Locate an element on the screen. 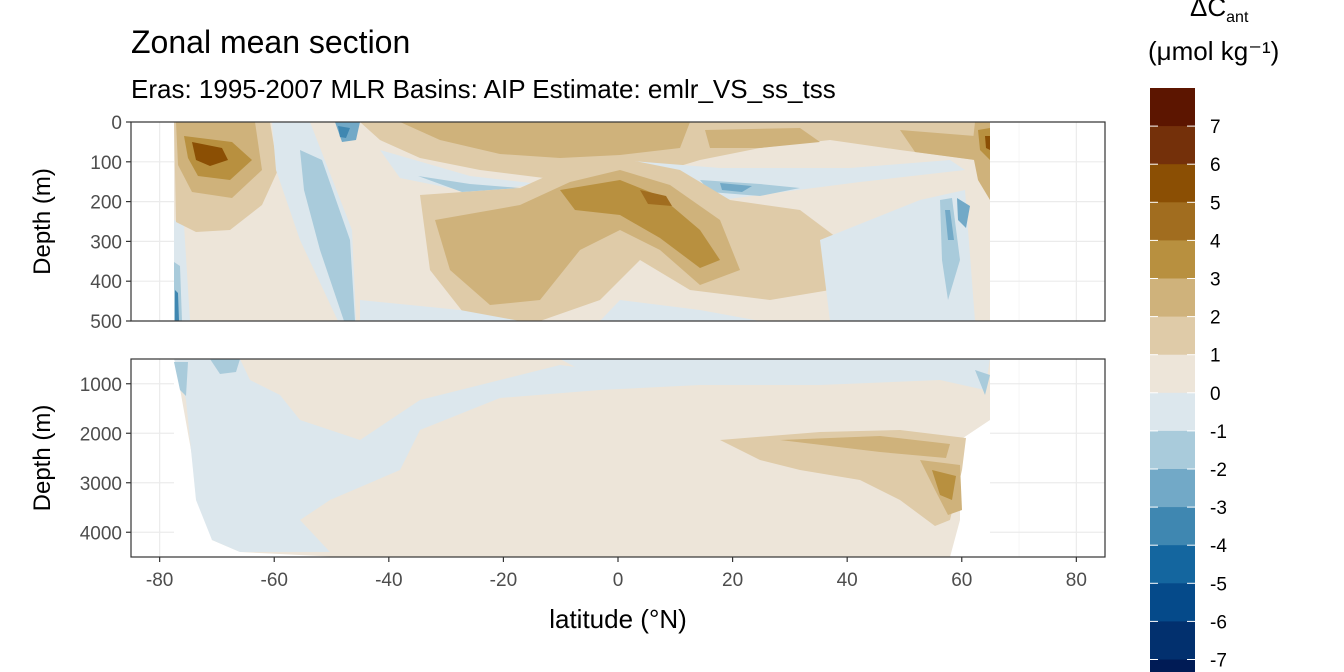 This screenshot has width=1344, height=672. legend-break-label: 6 is located at coordinates (1215, 165).